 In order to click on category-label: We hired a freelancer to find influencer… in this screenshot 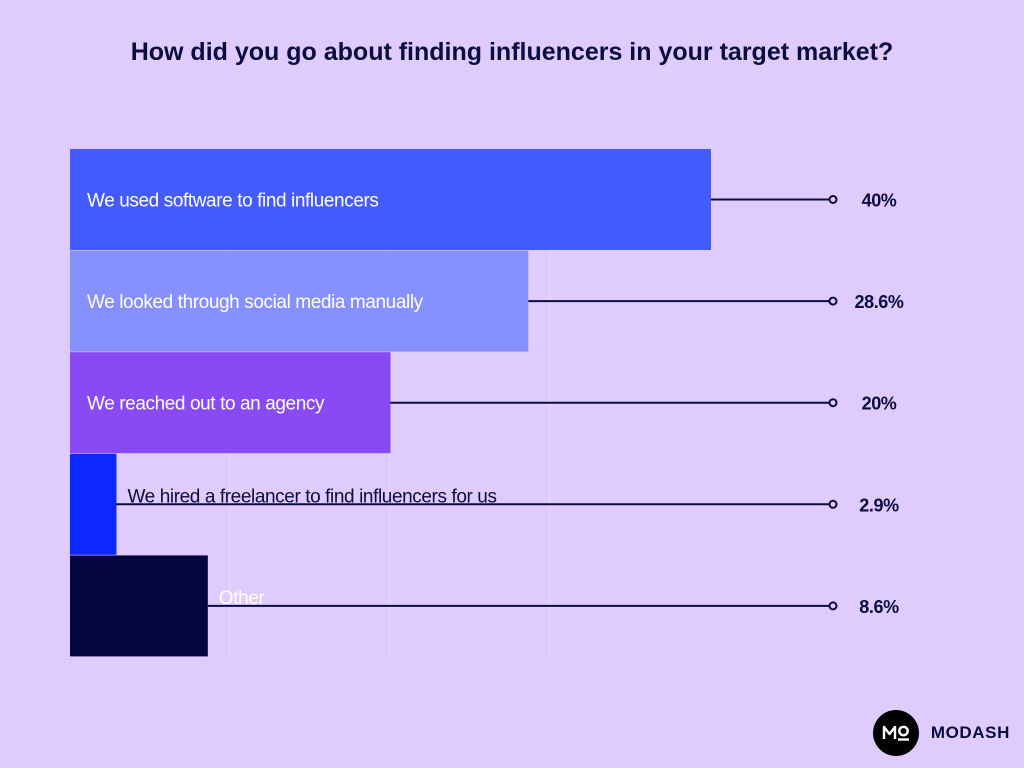, I will do `click(311, 496)`.